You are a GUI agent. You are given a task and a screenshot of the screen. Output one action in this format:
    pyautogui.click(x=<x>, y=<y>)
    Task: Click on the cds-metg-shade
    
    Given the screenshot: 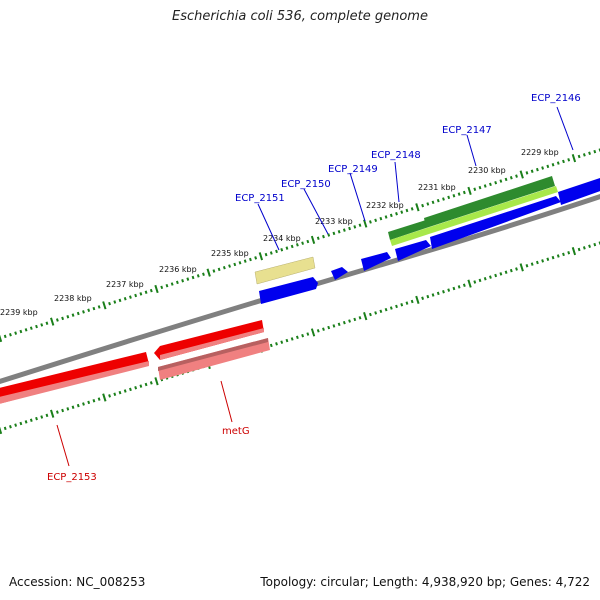 What is the action you would take?
    pyautogui.click(x=212, y=344)
    